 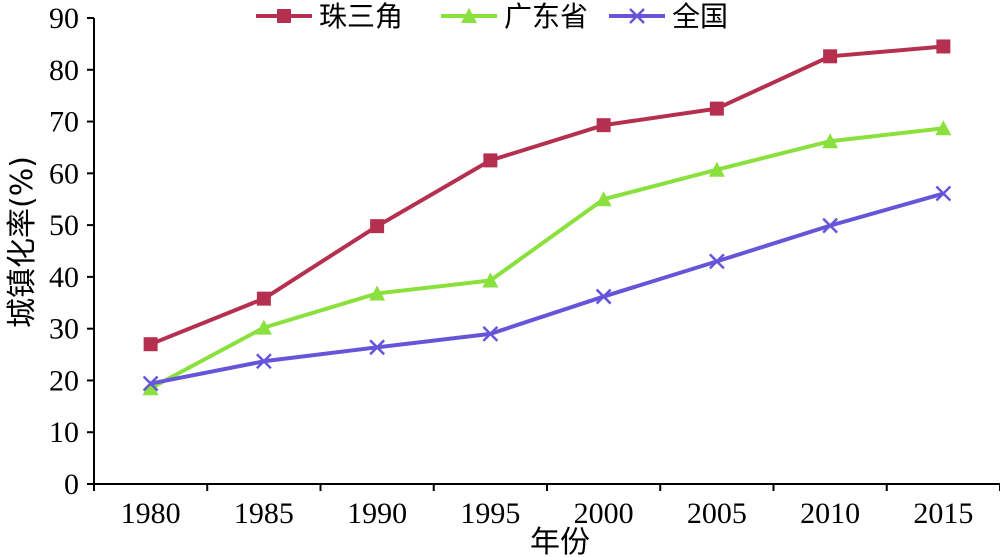 I want to click on y-tick-label: 30, so click(x=64, y=329).